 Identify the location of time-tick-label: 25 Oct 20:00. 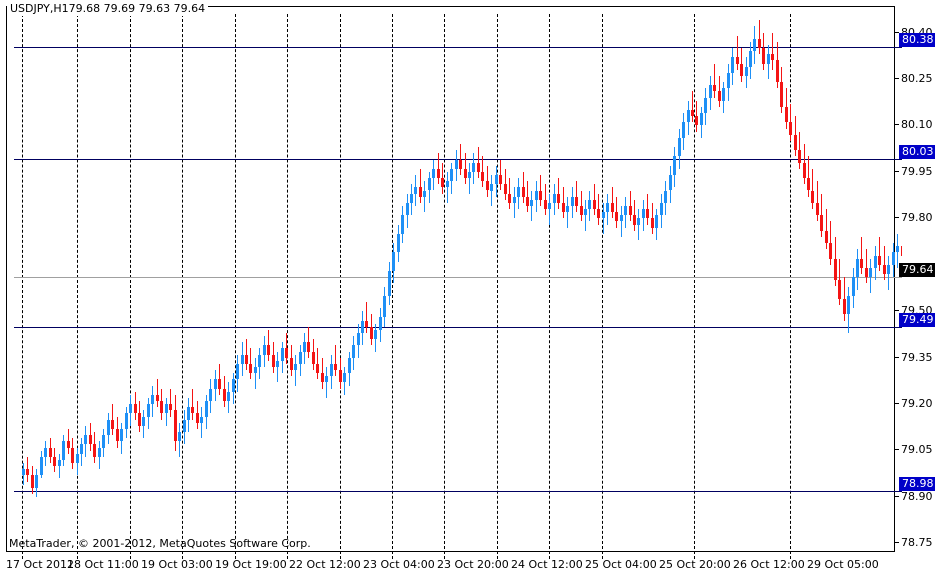
(695, 564).